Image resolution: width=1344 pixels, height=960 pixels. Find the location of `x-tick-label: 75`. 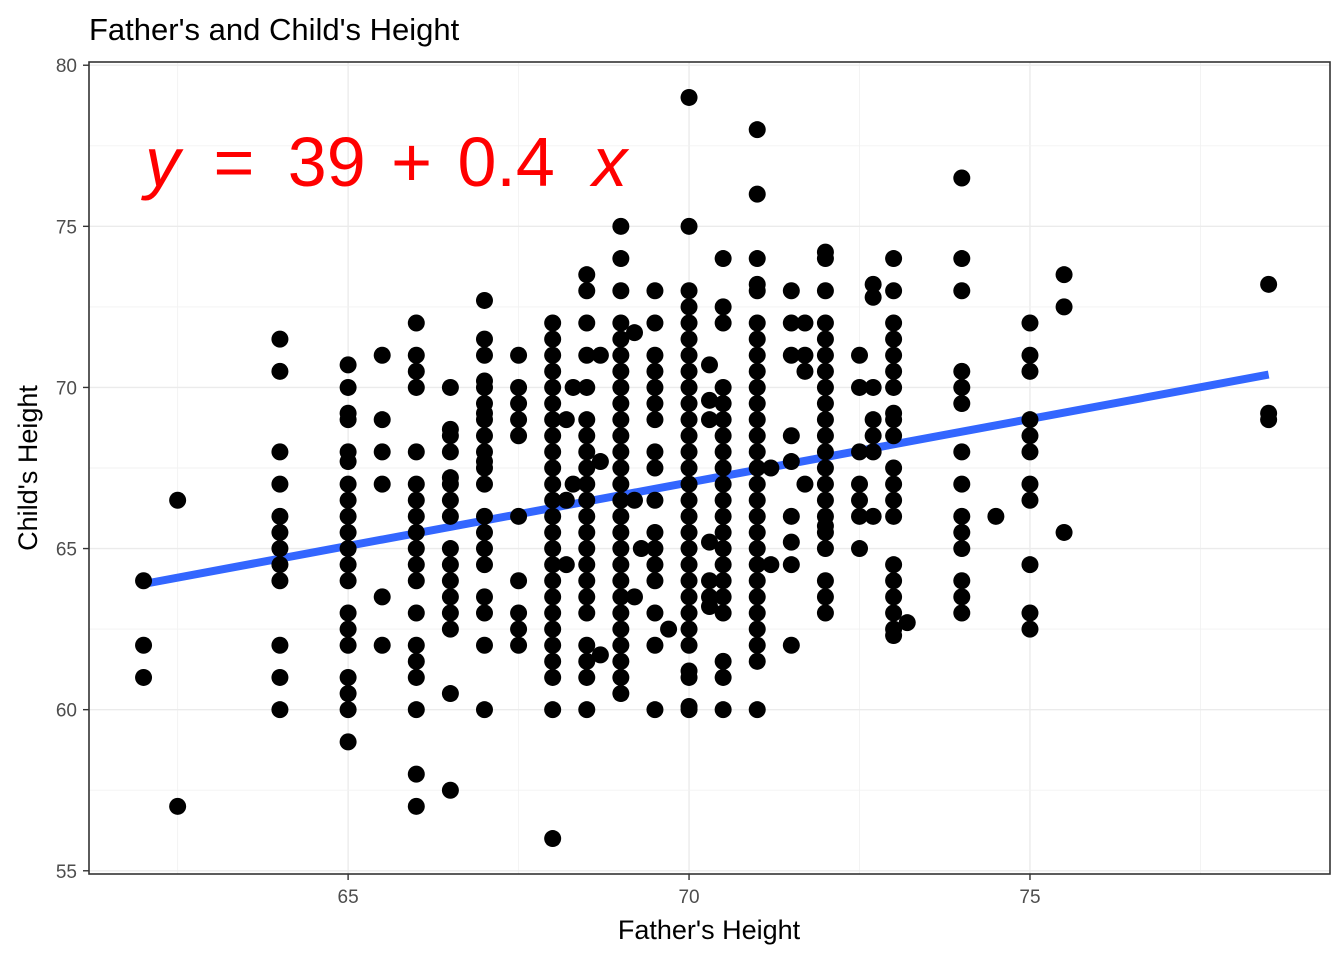

x-tick-label: 75 is located at coordinates (1029, 897).